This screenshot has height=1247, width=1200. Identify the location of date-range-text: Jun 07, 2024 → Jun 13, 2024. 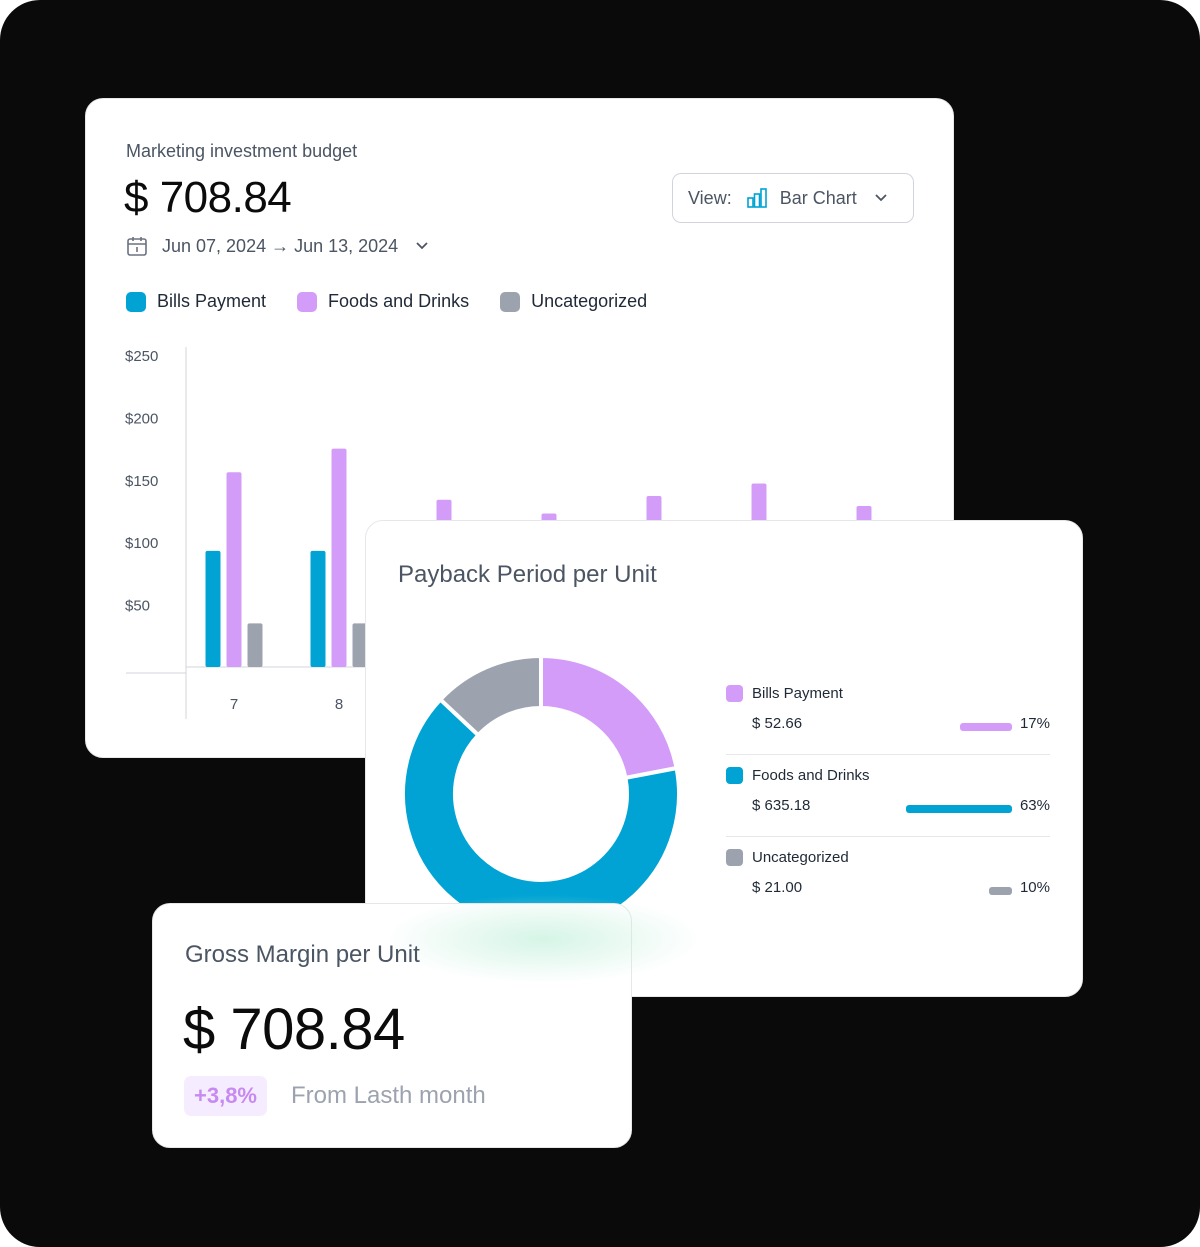
(280, 245).